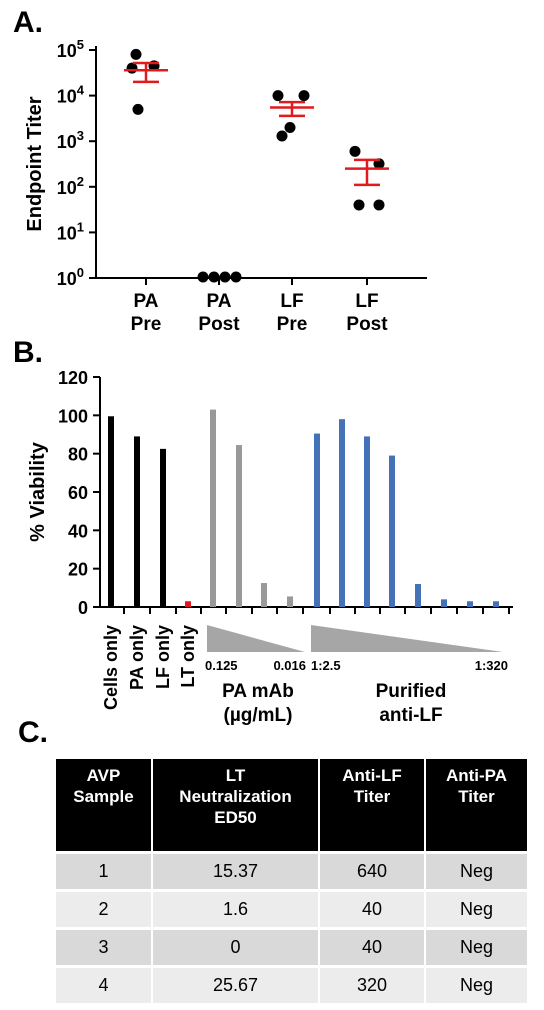 The image size is (544, 1010). Describe the element at coordinates (372, 871) in the screenshot. I see `table-cell: 640` at that location.